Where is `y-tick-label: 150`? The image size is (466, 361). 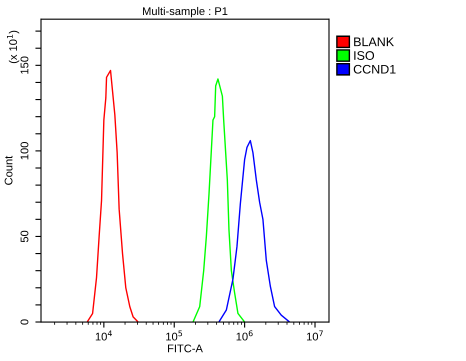 y-tick-label: 150 is located at coordinates (24, 65).